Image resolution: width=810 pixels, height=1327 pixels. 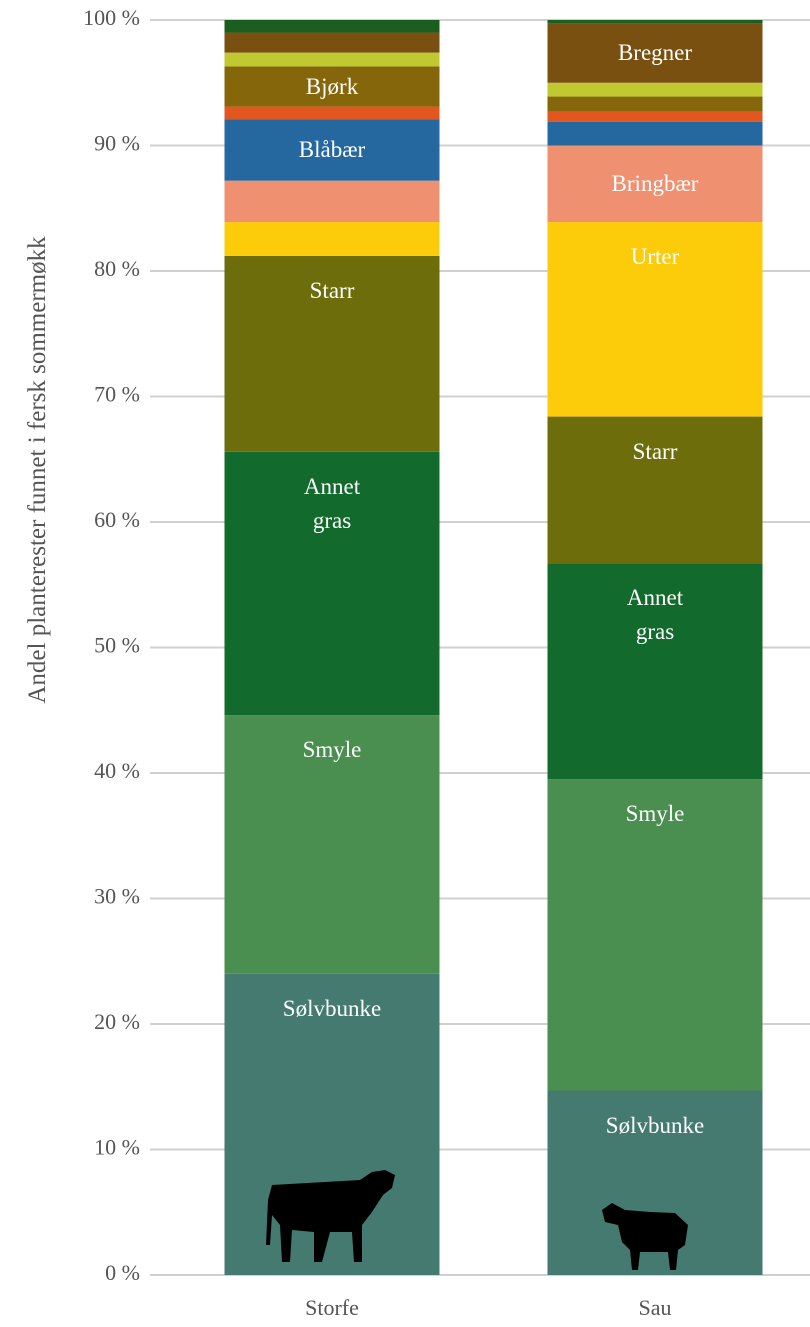 I want to click on y-tick-label: 60 %, so click(x=117, y=519).